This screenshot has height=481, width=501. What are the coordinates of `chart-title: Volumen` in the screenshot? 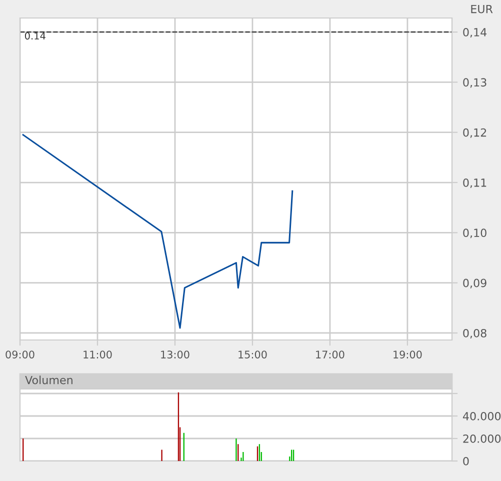 It's located at (48, 380).